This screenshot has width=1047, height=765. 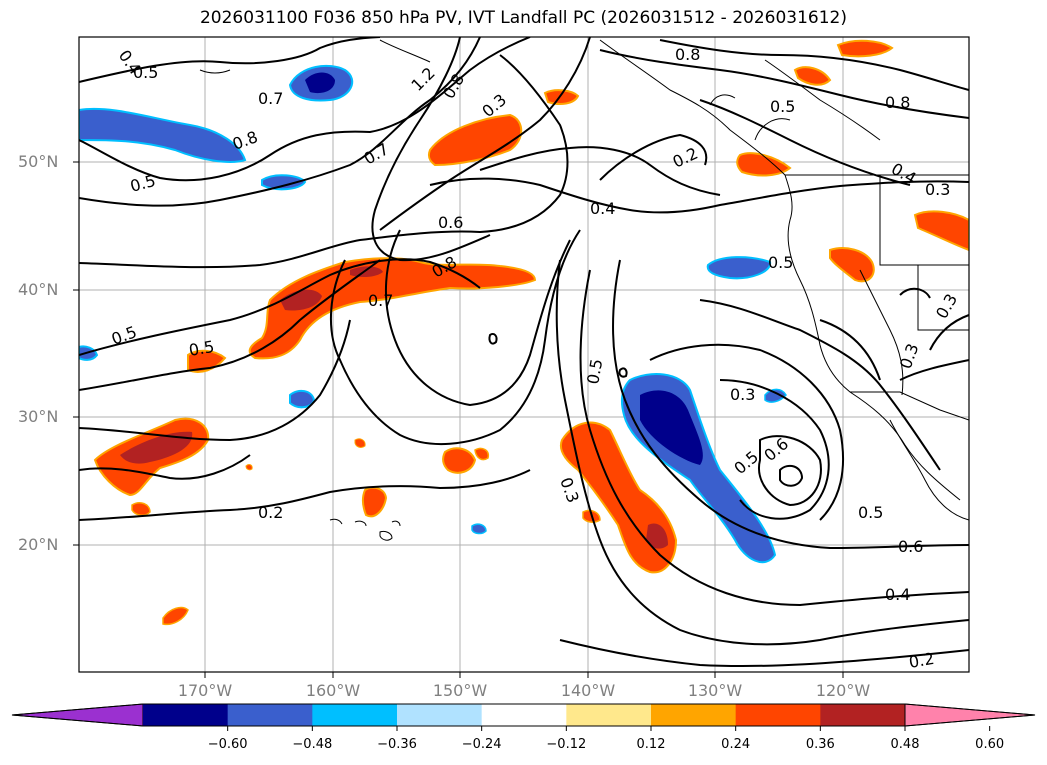 I want to click on lon-label-120w: 120°W, so click(x=843, y=690).